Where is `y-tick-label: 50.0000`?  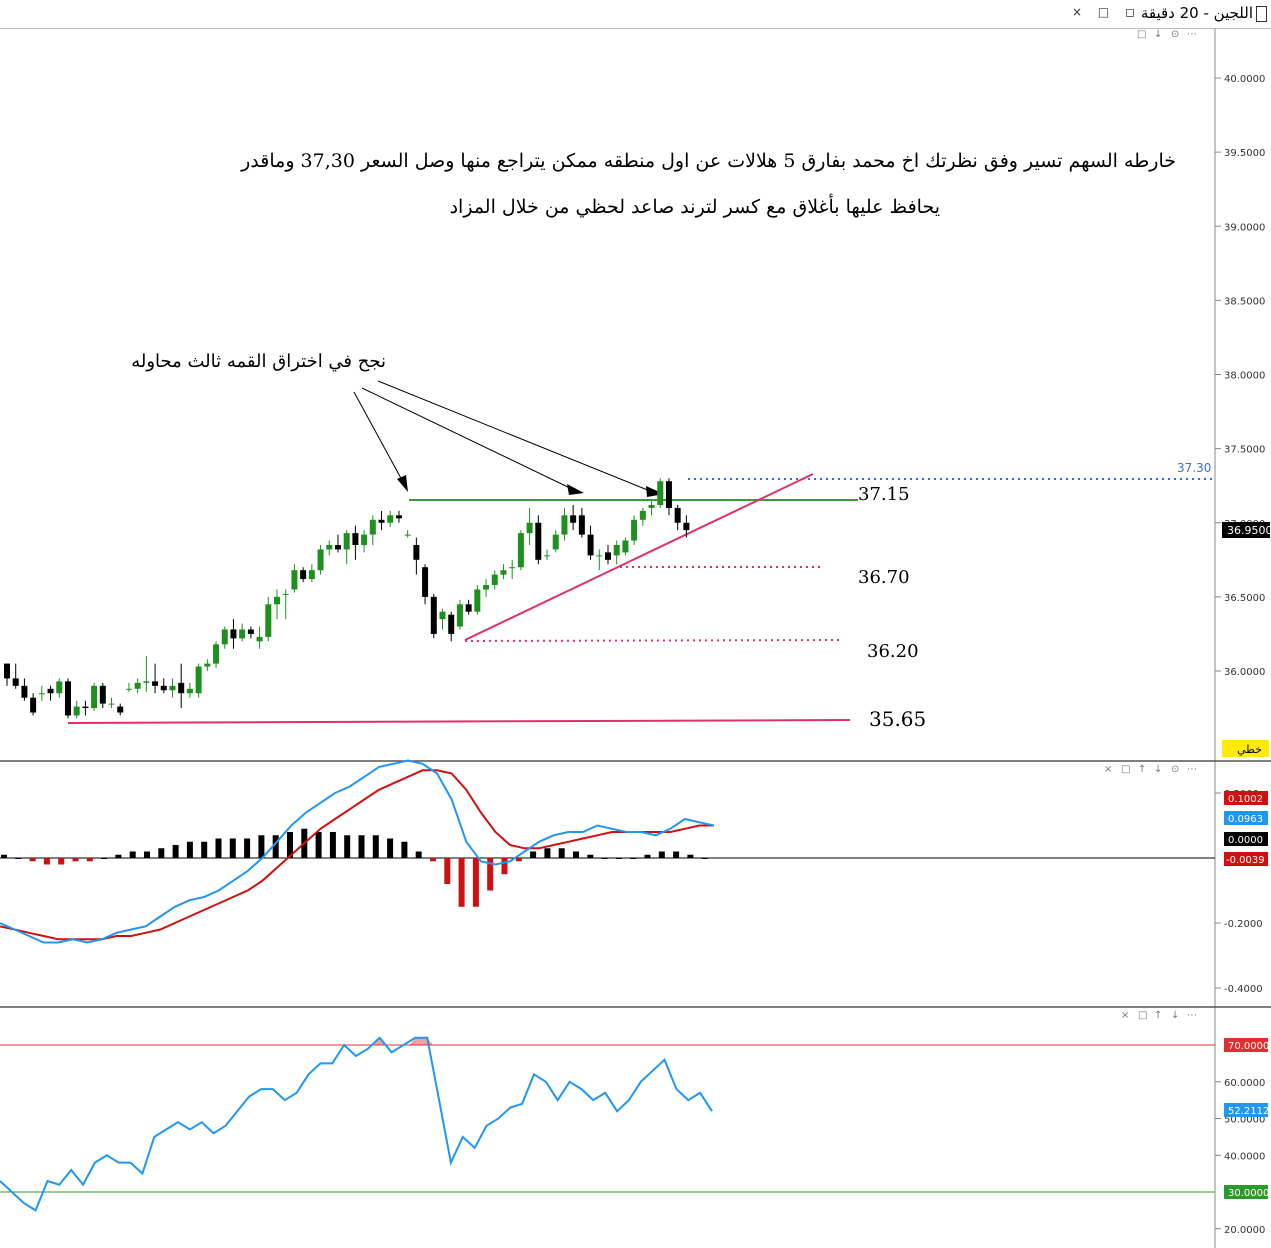 y-tick-label: 50.0000 is located at coordinates (1244, 1120).